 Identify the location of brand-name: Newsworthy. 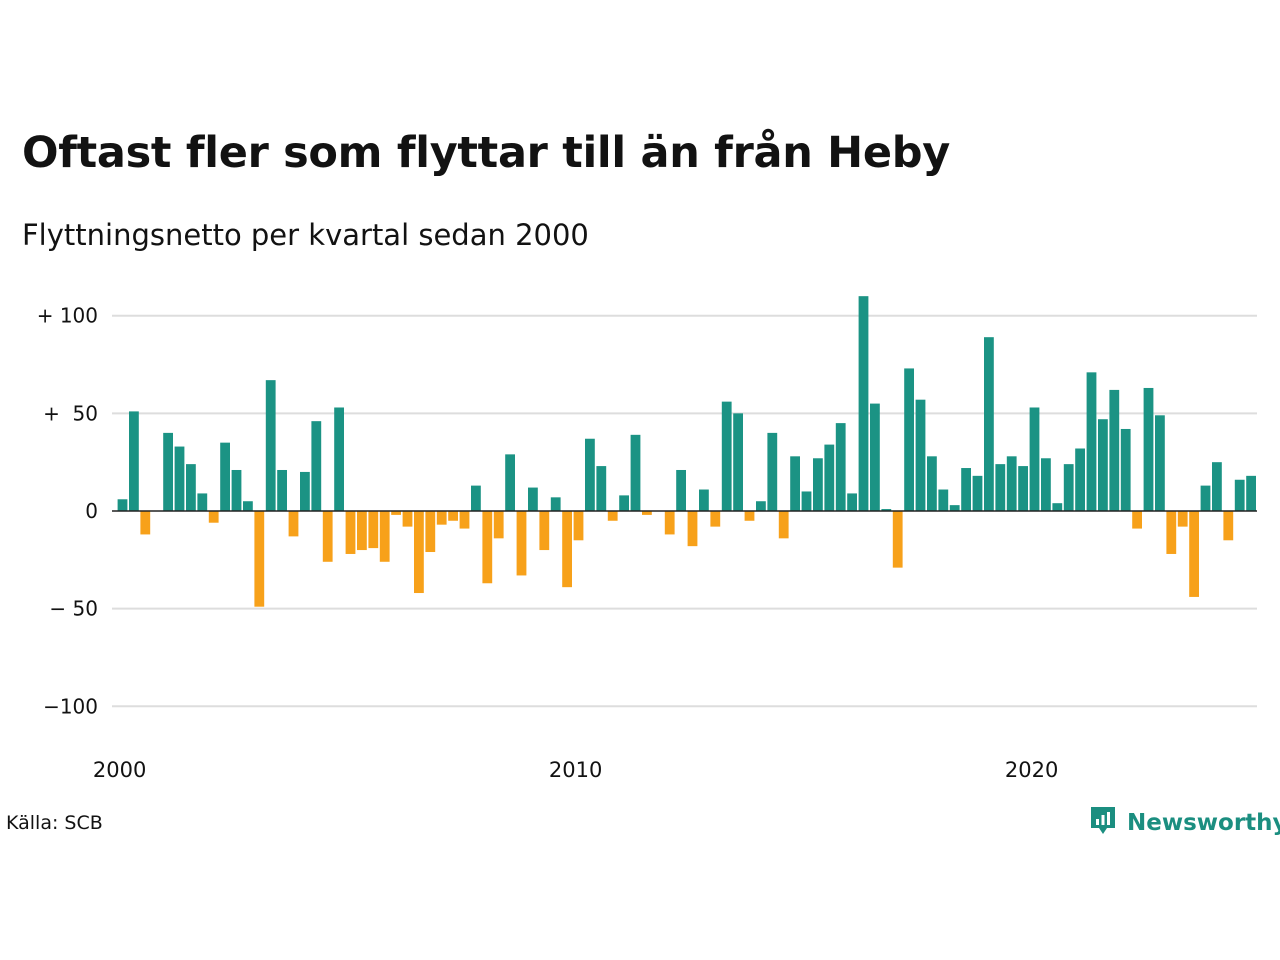
(1203, 823).